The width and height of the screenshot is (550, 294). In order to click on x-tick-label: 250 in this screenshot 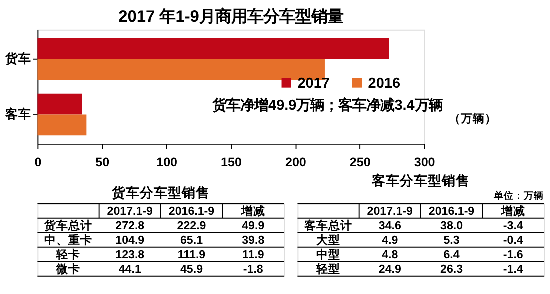, I will do `click(360, 163)`.